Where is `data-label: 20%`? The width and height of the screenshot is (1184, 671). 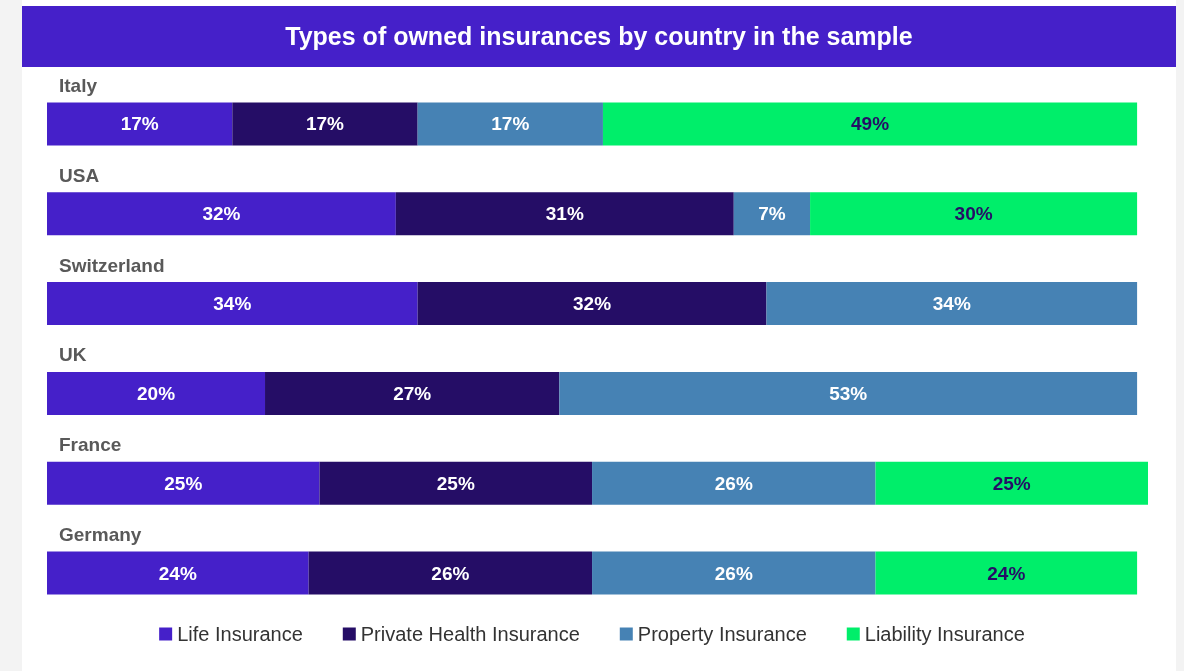 data-label: 20% is located at coordinates (156, 393).